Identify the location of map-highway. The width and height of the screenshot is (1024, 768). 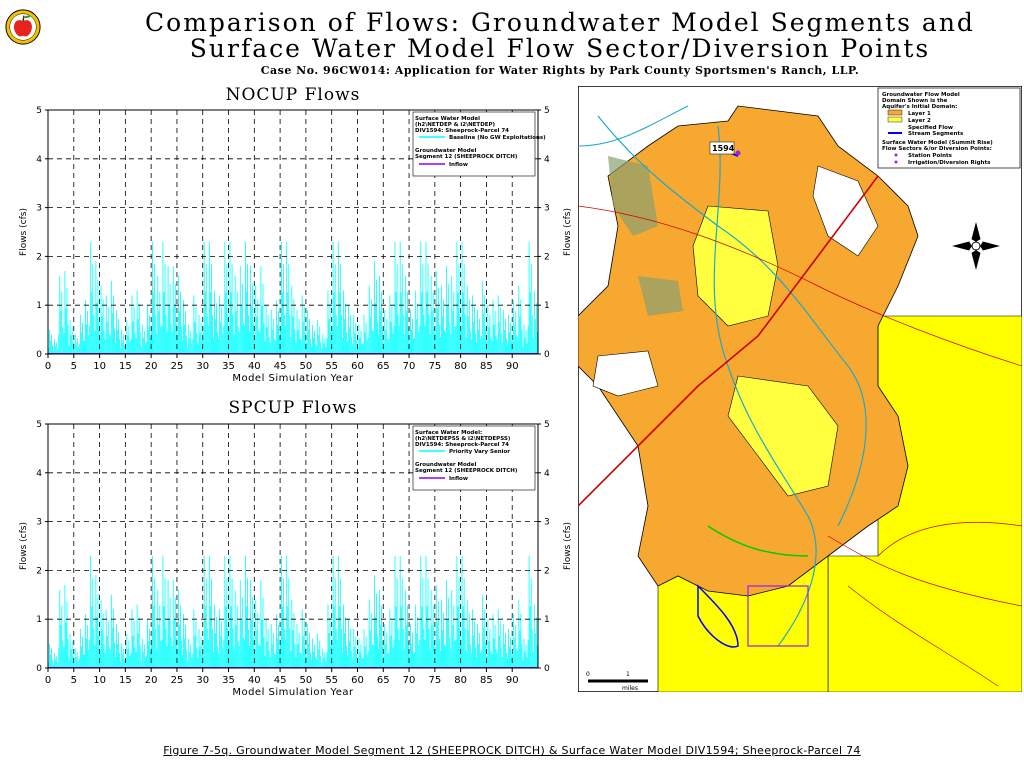
(728, 341).